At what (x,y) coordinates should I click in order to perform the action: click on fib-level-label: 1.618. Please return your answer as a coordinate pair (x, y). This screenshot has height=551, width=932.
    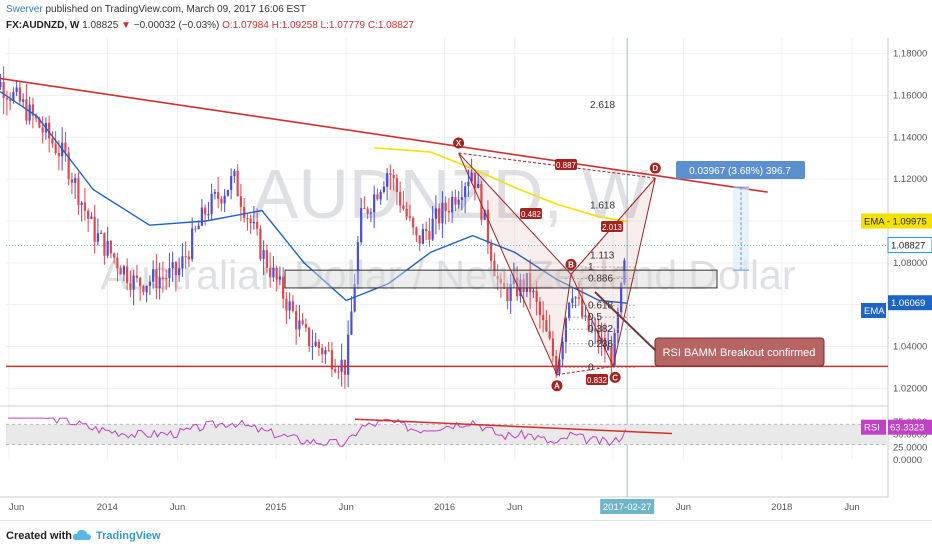
    Looking at the image, I should click on (602, 205).